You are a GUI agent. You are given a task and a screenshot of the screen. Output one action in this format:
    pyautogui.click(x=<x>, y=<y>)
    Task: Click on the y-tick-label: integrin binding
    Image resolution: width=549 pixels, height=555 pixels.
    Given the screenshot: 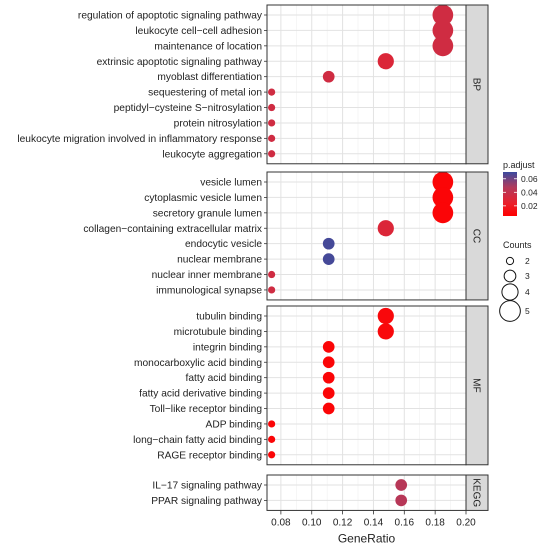 What is the action you would take?
    pyautogui.click(x=227, y=347)
    